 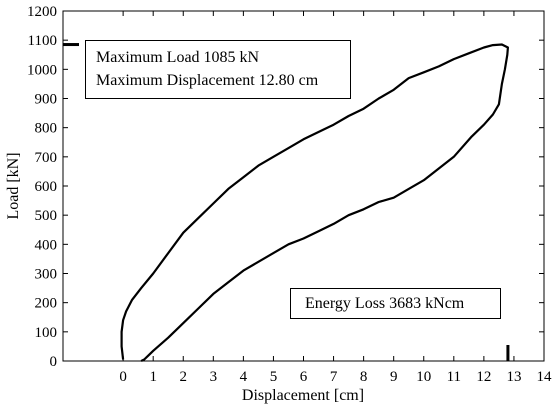 I want to click on y-tick-label: 800, so click(x=46, y=129).